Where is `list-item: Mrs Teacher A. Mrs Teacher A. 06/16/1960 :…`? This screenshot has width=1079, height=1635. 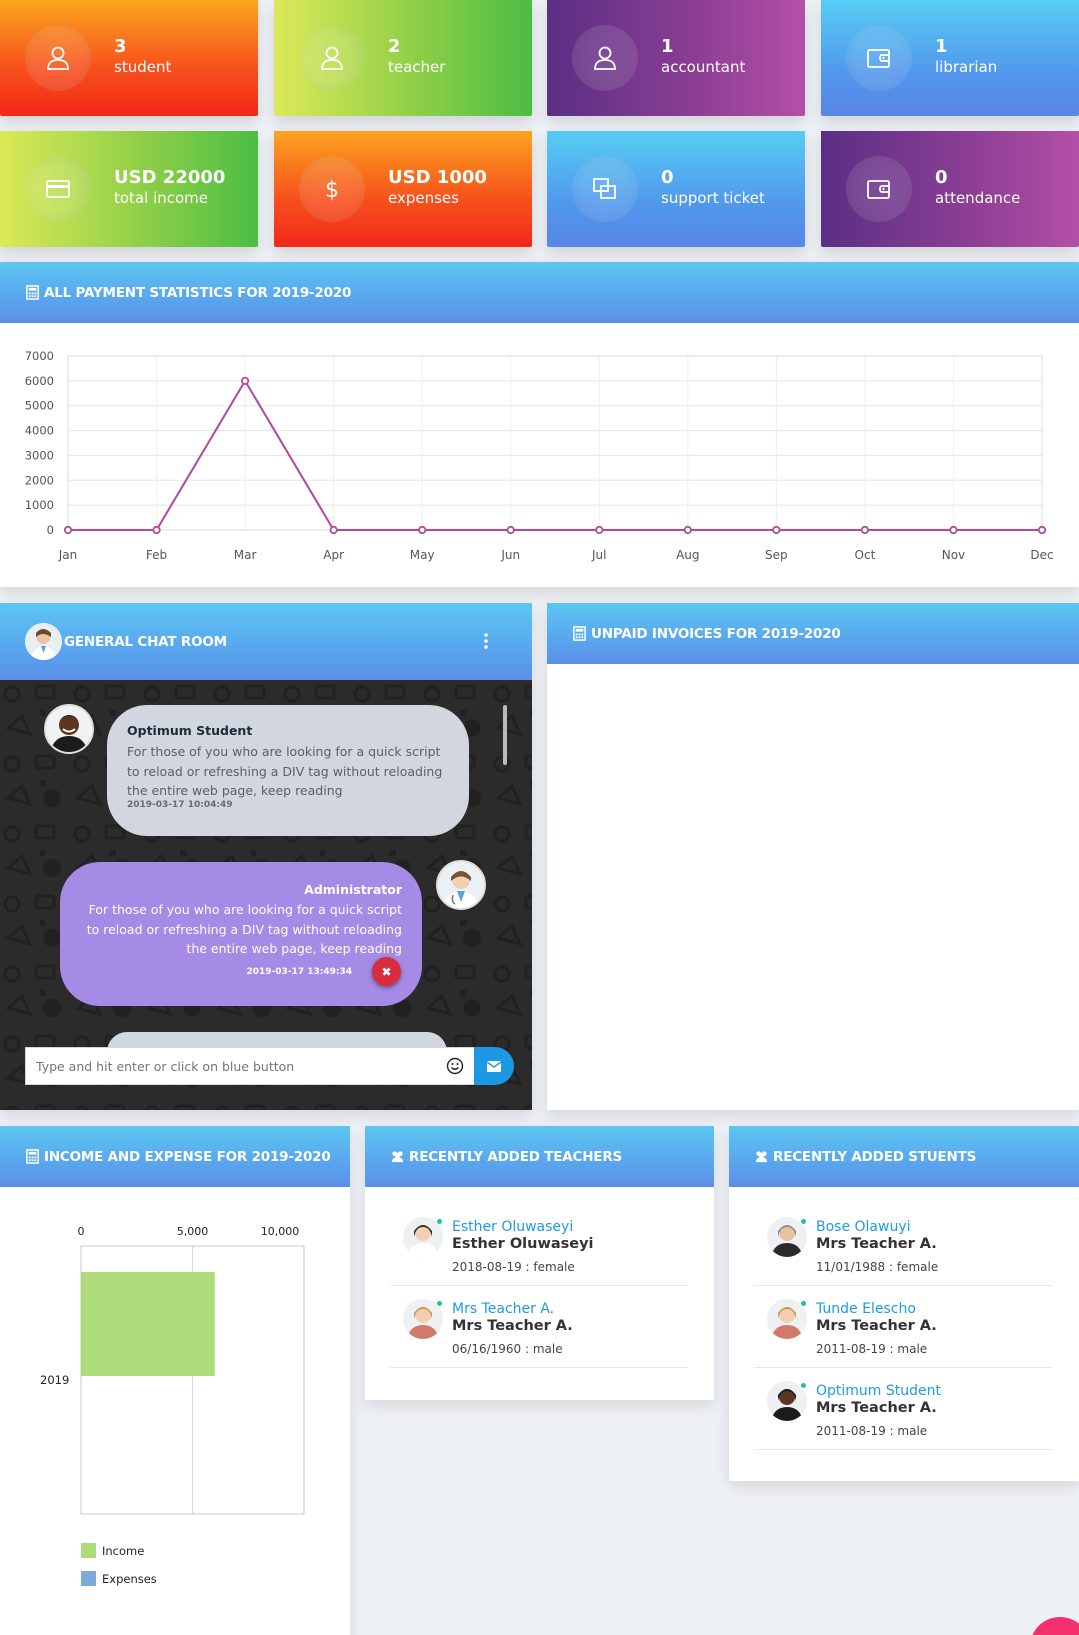
list-item: Mrs Teacher A. Mrs Teacher A. 06/16/1960 :… is located at coordinates (539, 1327).